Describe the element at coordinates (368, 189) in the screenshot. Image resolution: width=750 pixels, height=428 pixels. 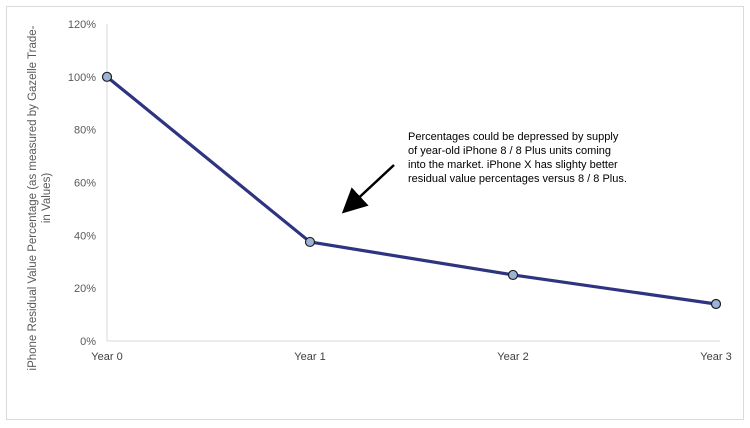
I see `annotation-arrow` at that location.